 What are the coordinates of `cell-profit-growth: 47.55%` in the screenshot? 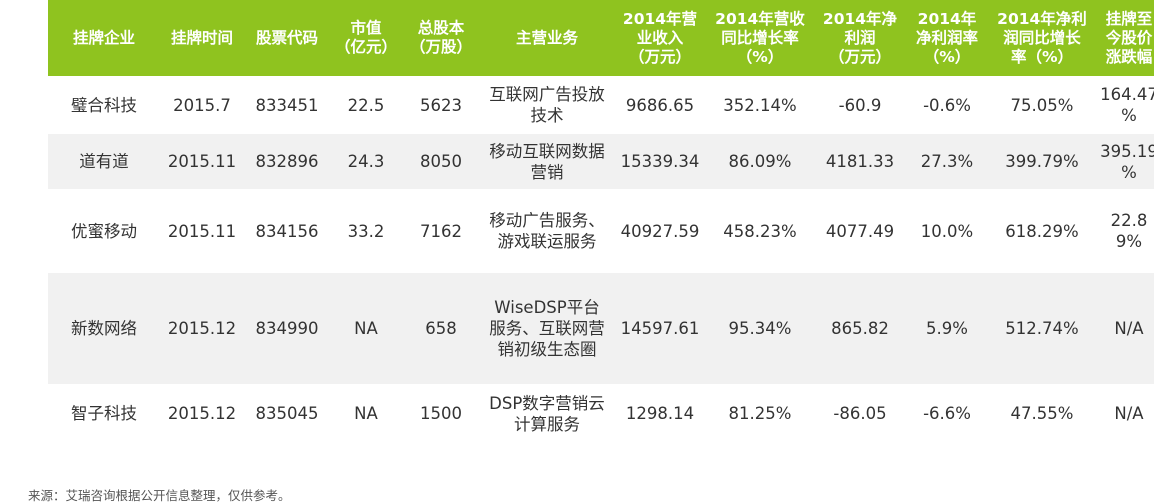 It's located at (1042, 413).